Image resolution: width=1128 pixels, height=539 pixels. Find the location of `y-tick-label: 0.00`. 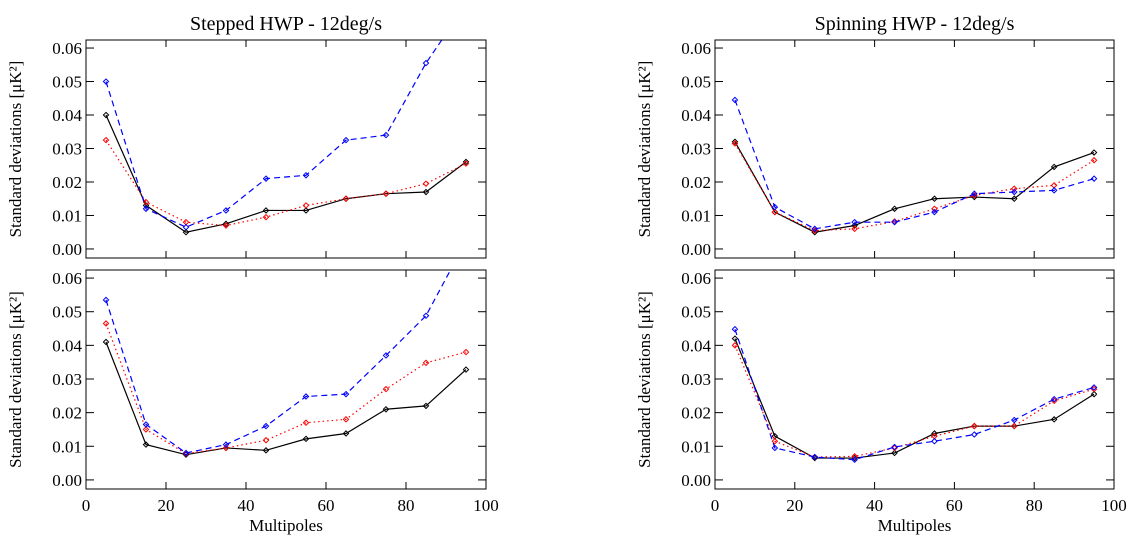

y-tick-label: 0.00 is located at coordinates (696, 480).